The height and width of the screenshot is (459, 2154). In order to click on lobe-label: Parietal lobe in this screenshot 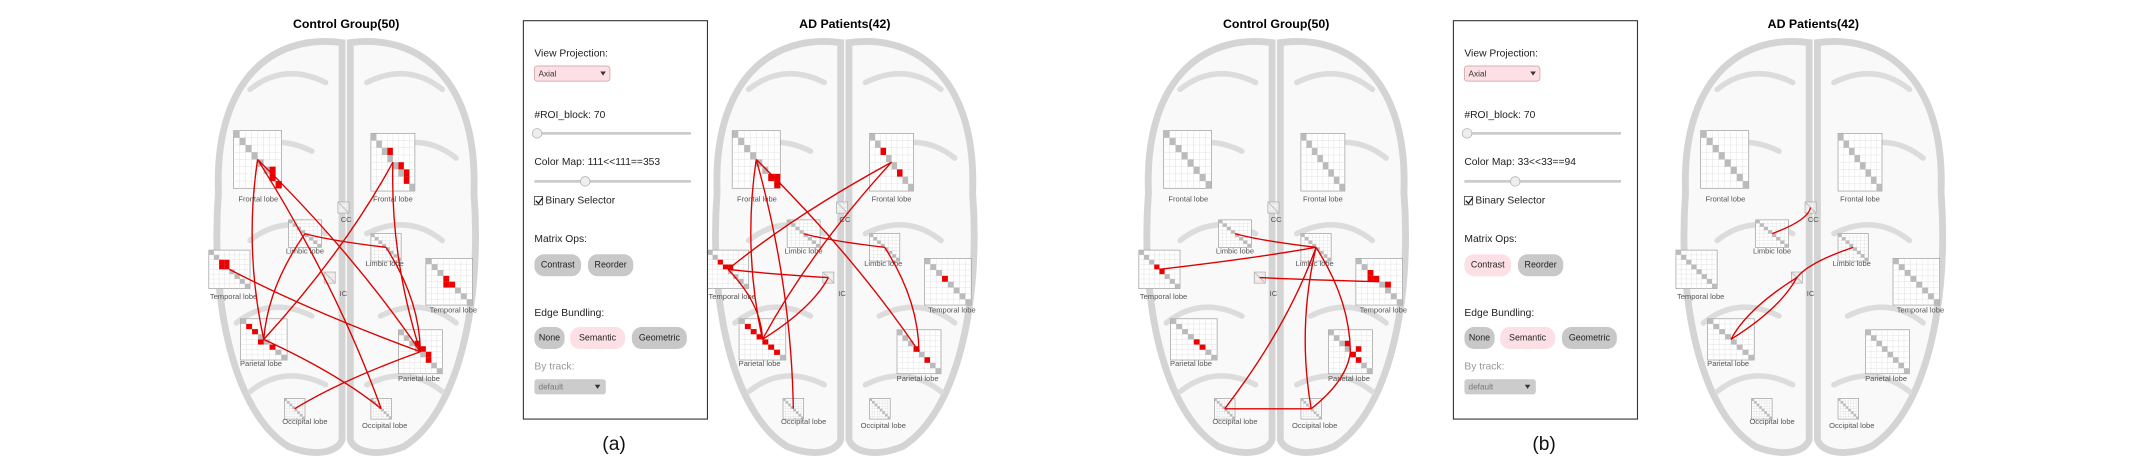, I will do `click(261, 363)`.